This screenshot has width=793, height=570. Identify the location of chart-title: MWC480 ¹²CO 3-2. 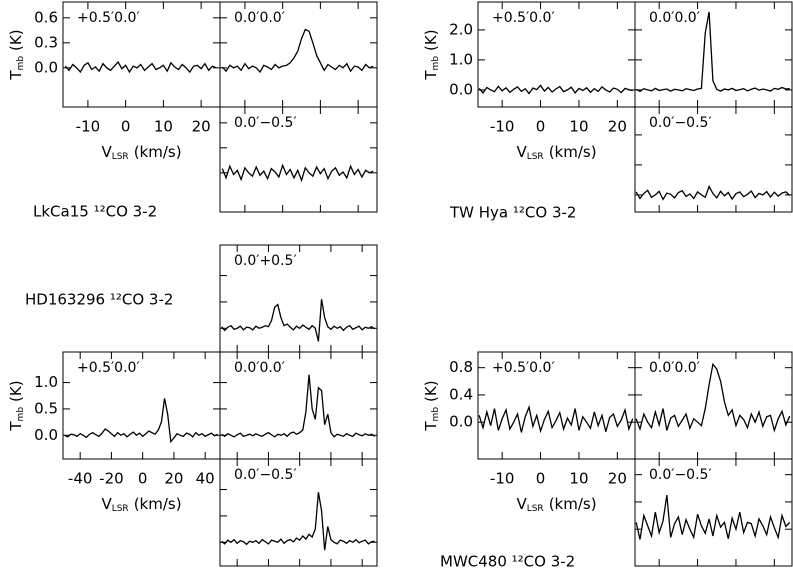
(507, 561).